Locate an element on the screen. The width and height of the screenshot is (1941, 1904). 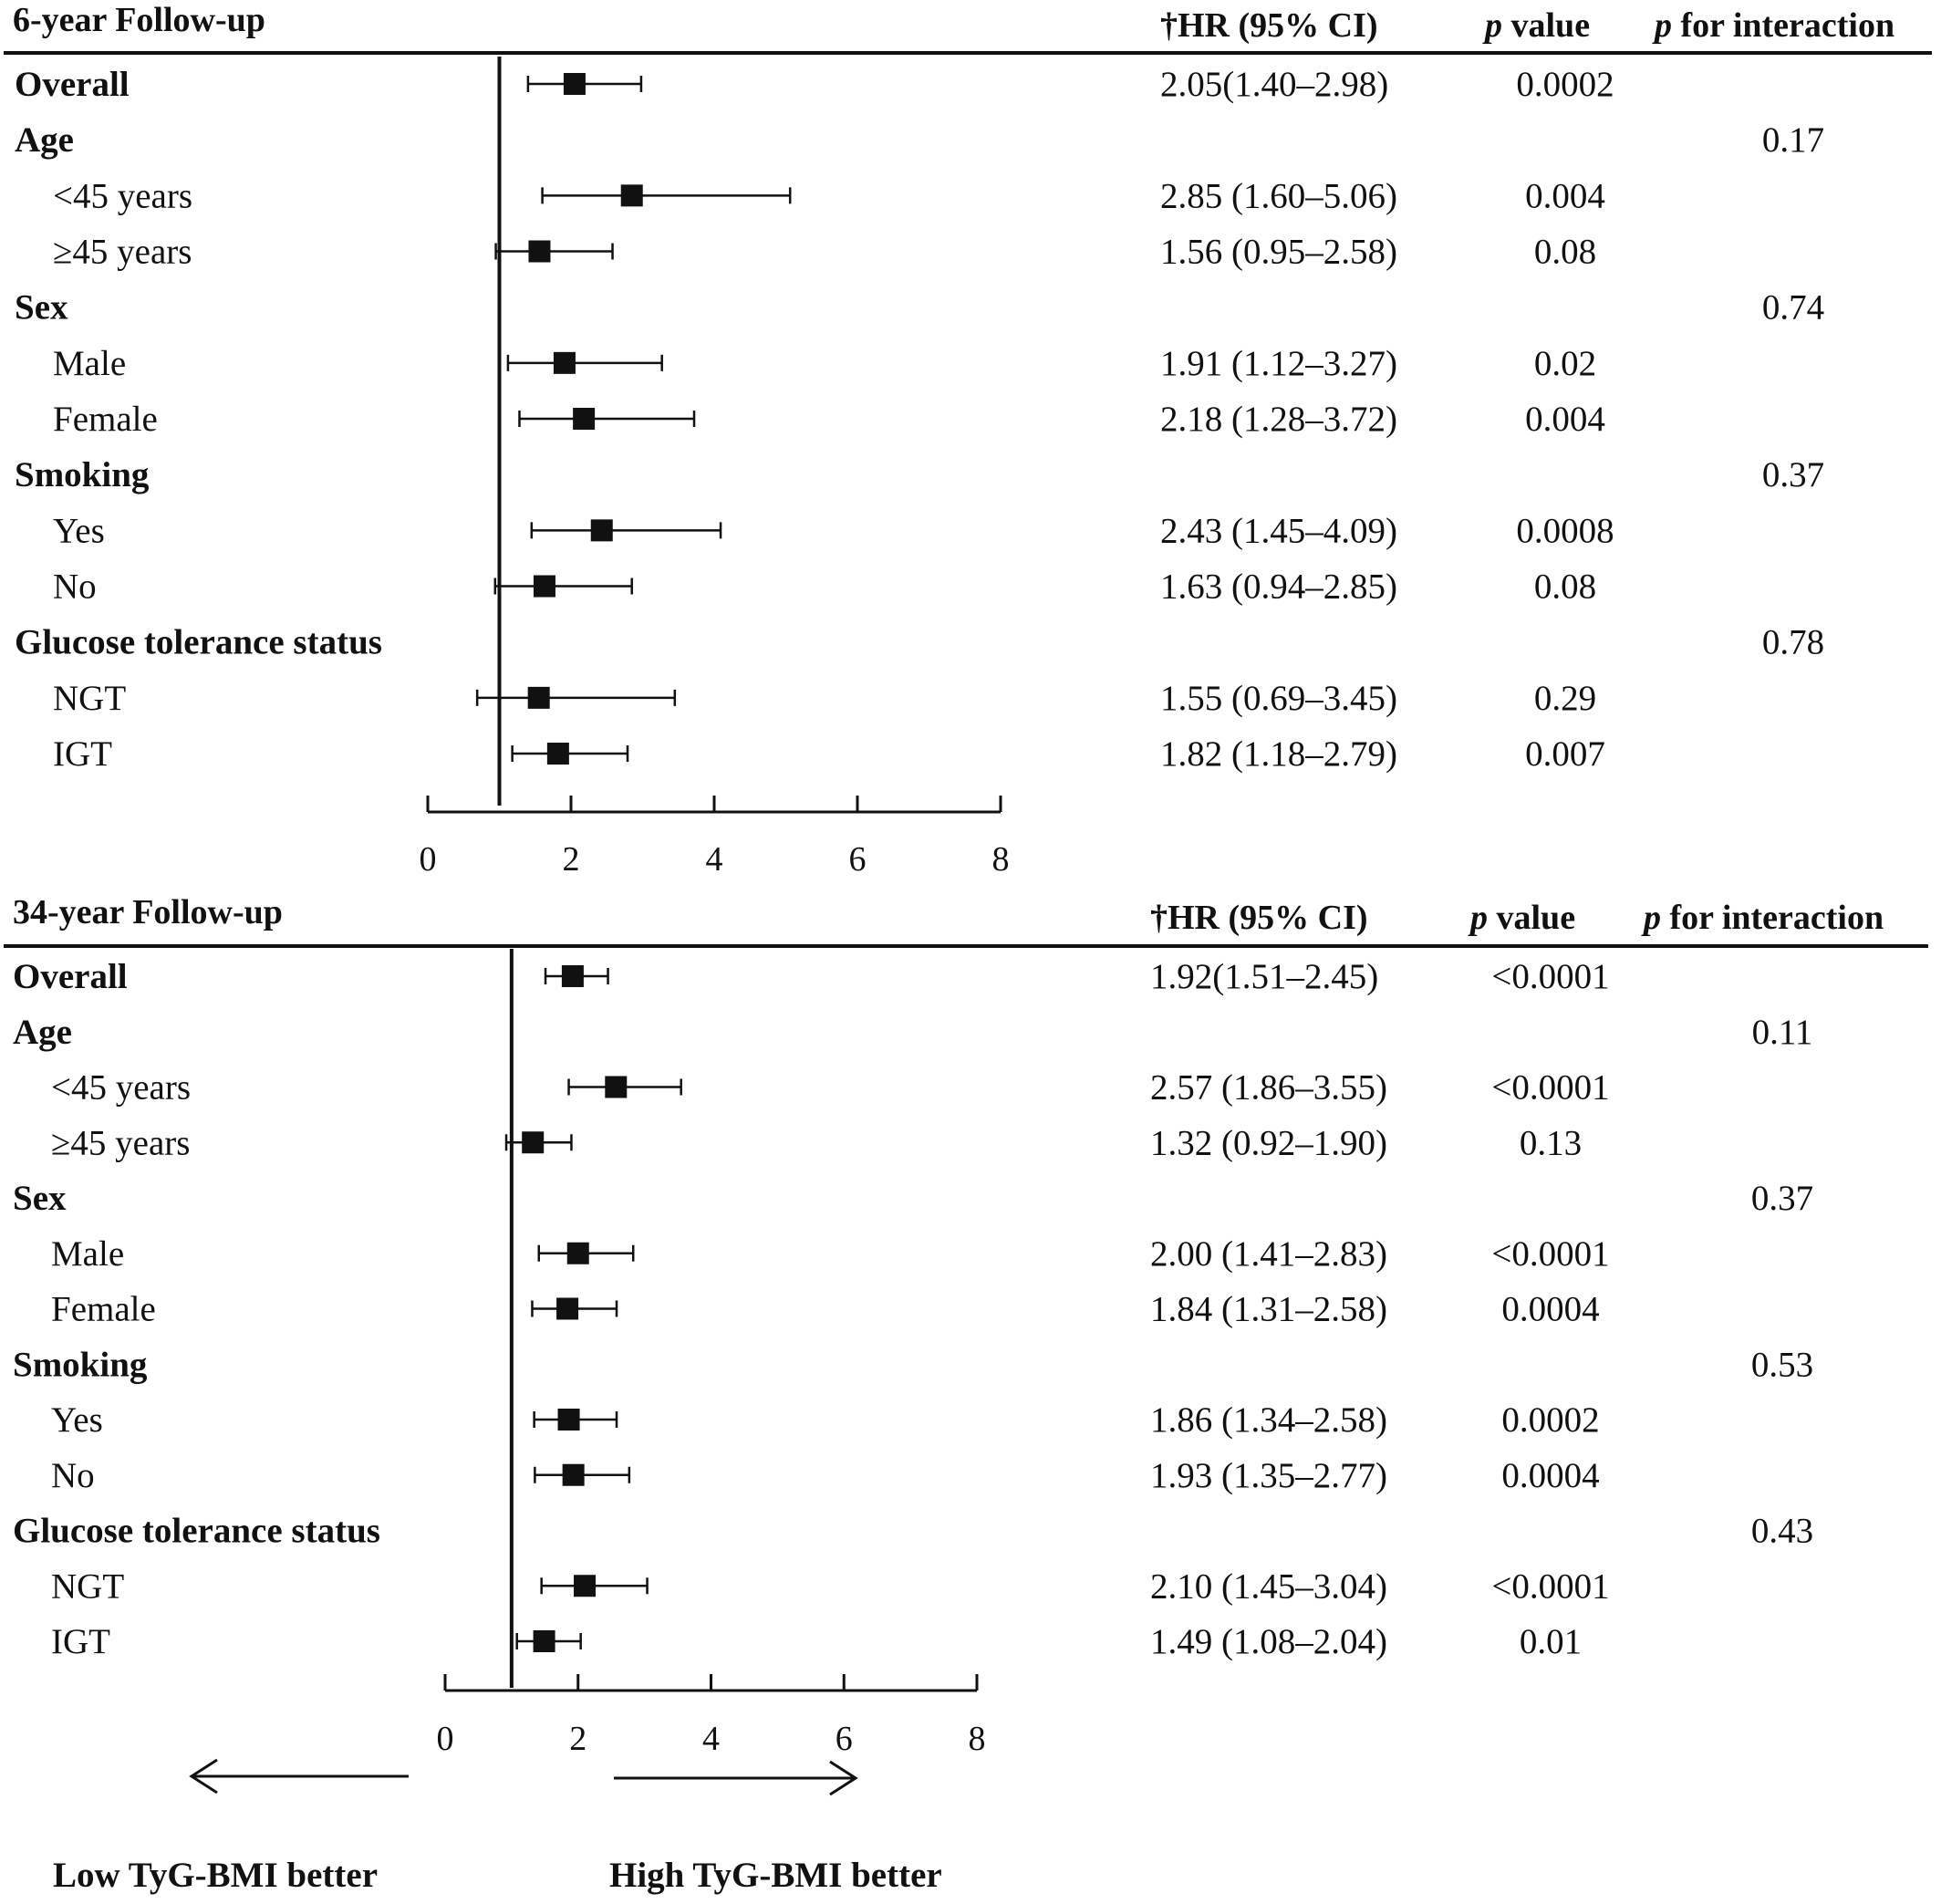
hr-ci-value: 1.63 (0.94–2.85) is located at coordinates (1279, 587).